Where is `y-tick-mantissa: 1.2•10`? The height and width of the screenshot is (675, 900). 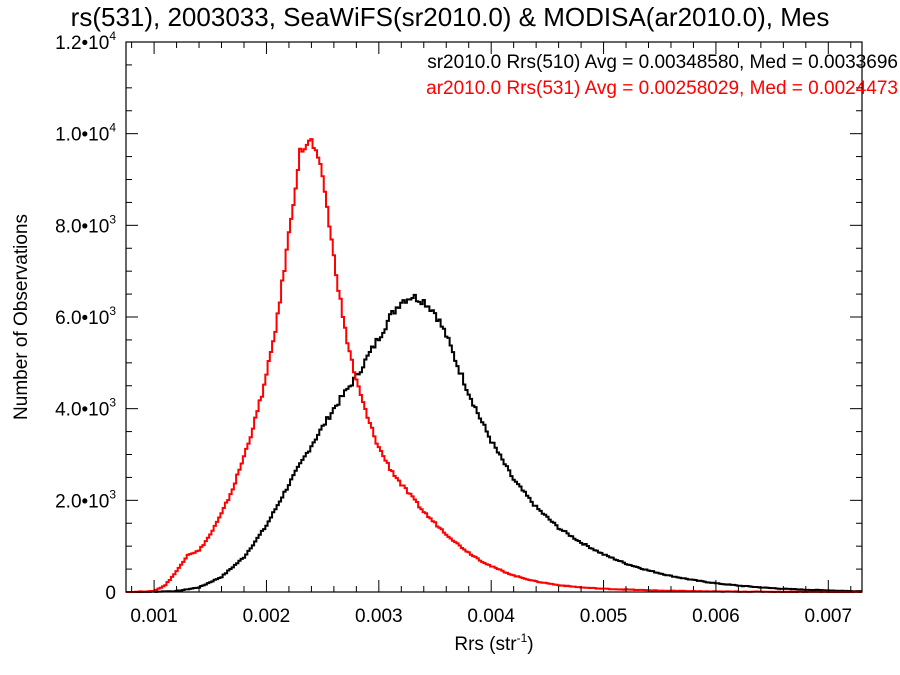 y-tick-mantissa: 1.2•10 is located at coordinates (82, 43).